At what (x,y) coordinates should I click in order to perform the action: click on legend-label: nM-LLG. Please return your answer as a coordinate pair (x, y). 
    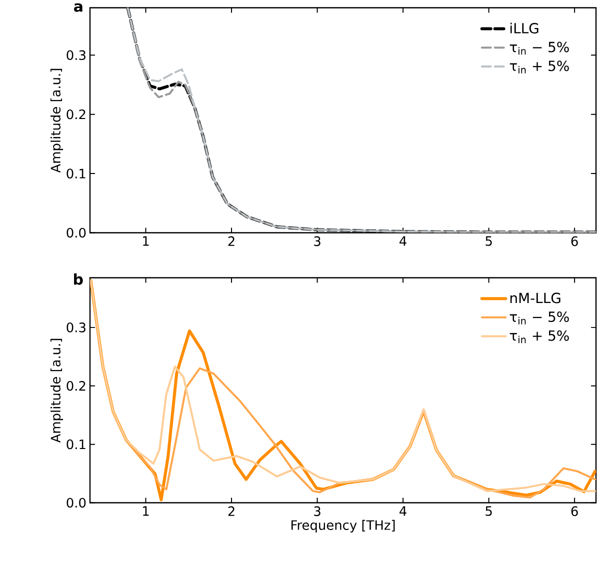
    Looking at the image, I should click on (535, 298).